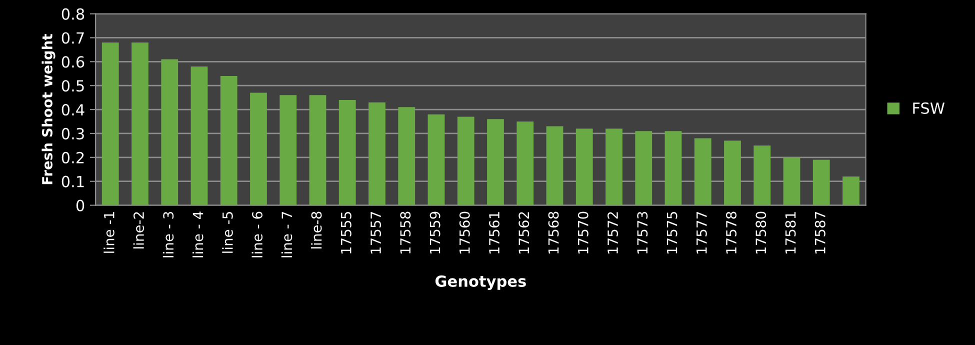 The image size is (975, 345). What do you see at coordinates (286, 235) in the screenshot?
I see `x-tick-label: line - 7` at bounding box center [286, 235].